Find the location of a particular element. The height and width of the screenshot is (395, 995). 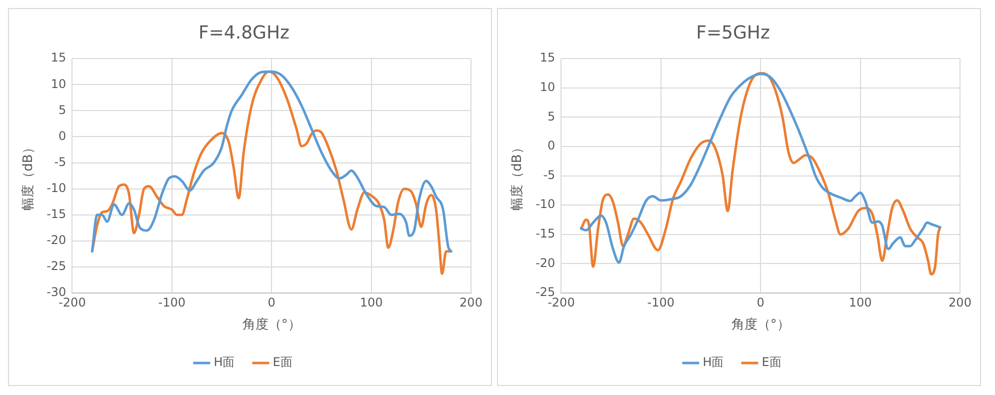

chart-title: F=4.8GHz is located at coordinates (244, 33).